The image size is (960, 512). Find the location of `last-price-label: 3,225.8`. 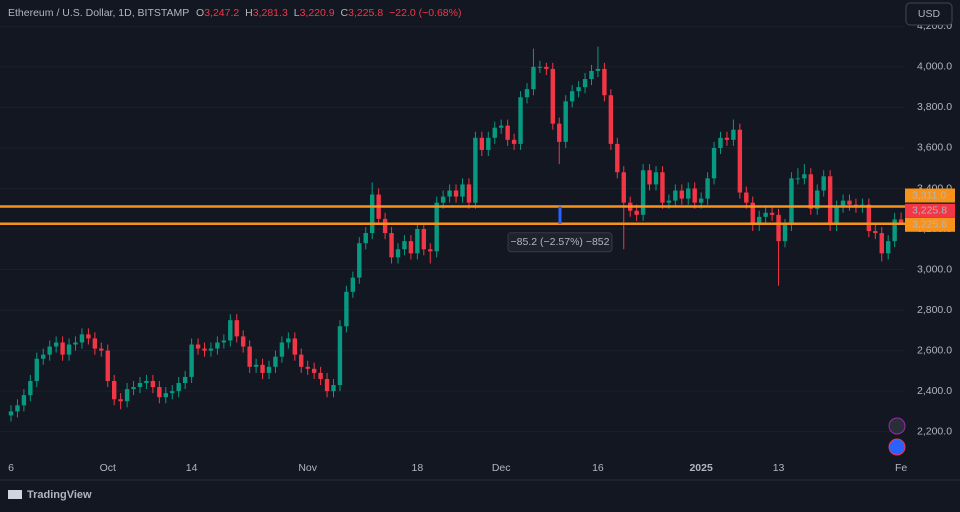

last-price-label: 3,225.8 is located at coordinates (929, 211).